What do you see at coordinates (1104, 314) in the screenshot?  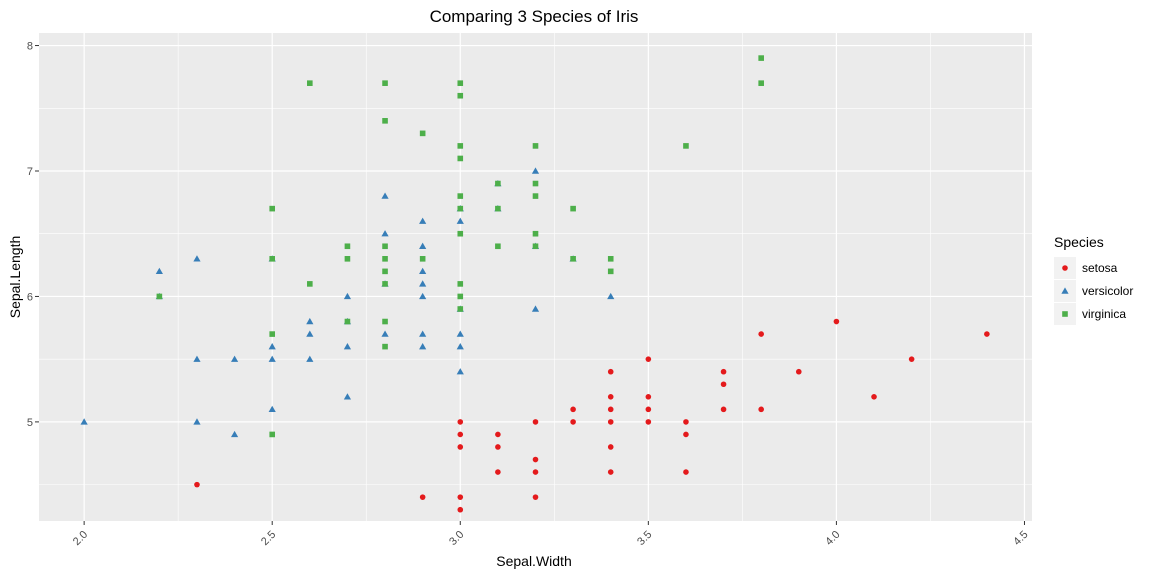 I see `legend-label-virginica: virginica` at bounding box center [1104, 314].